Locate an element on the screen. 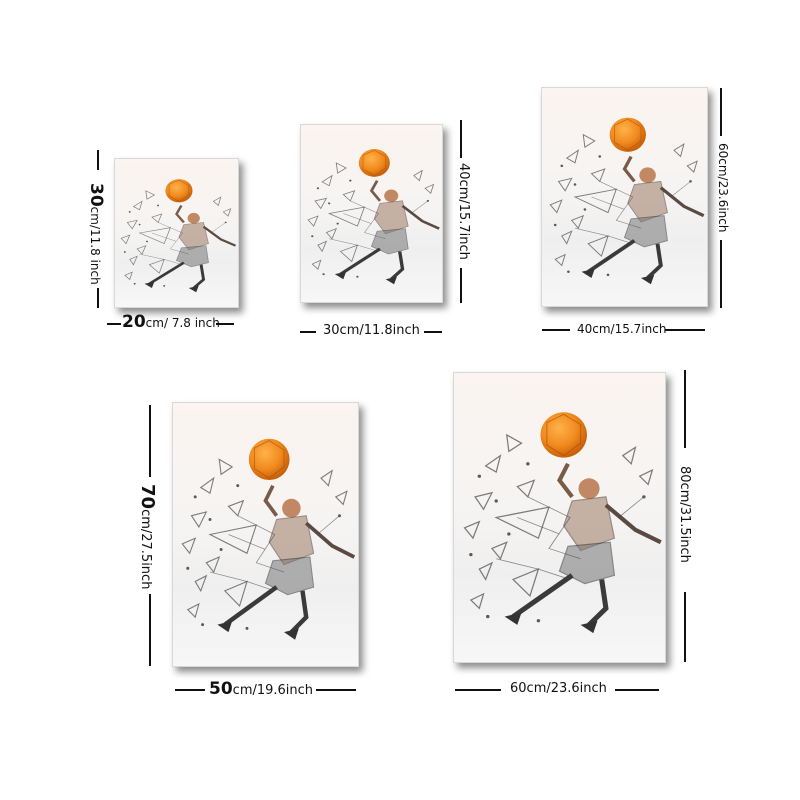 The width and height of the screenshot is (800, 800). height-label-30x40: 40cm/15.7inch is located at coordinates (463, 211).